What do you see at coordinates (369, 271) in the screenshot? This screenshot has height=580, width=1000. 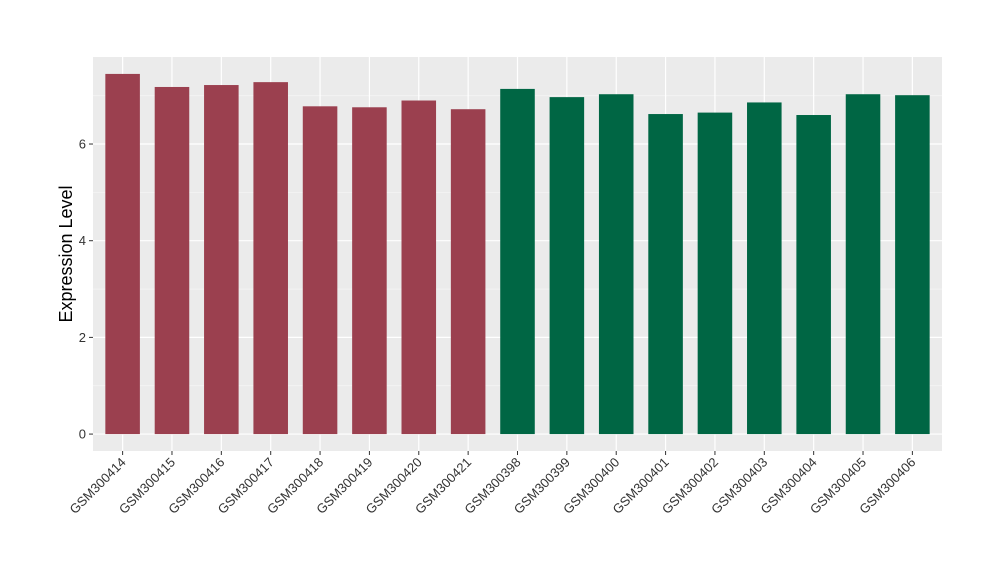 I see `bar-GSM300419` at bounding box center [369, 271].